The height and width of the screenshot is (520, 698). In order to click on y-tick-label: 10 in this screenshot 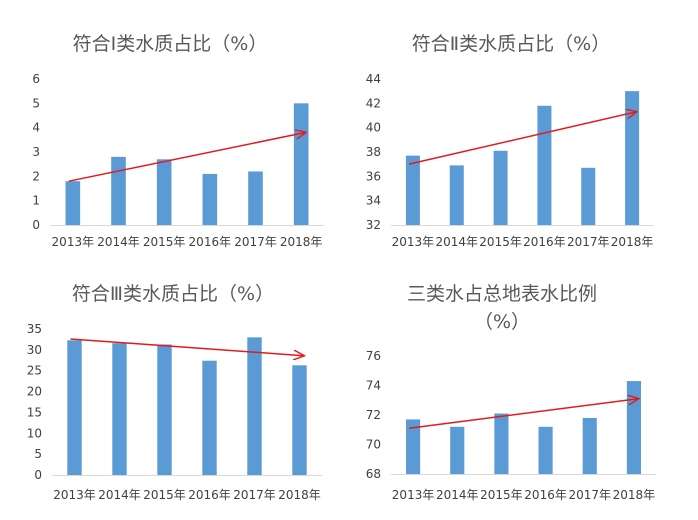, I will do `click(34, 433)`.